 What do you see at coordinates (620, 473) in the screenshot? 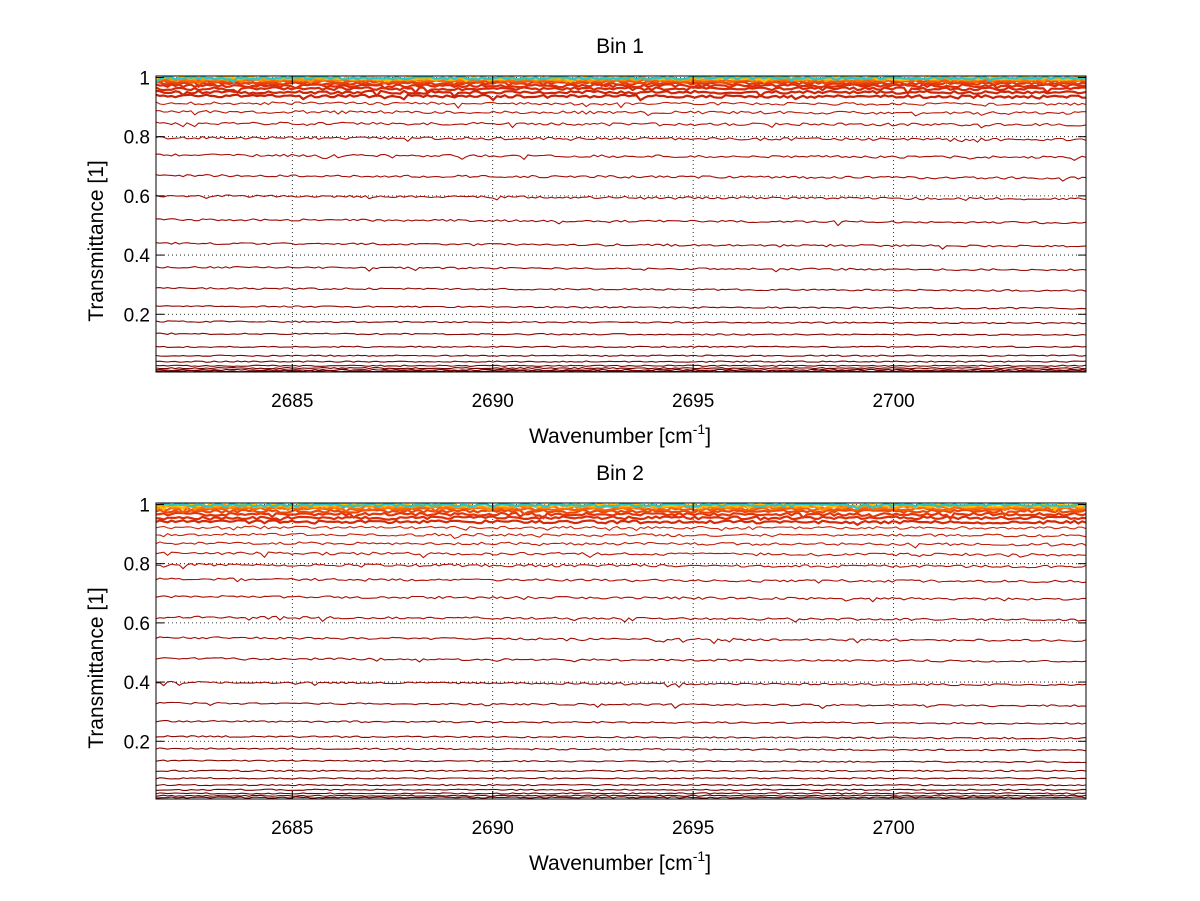
I see `chart-title: Bin 2` at bounding box center [620, 473].